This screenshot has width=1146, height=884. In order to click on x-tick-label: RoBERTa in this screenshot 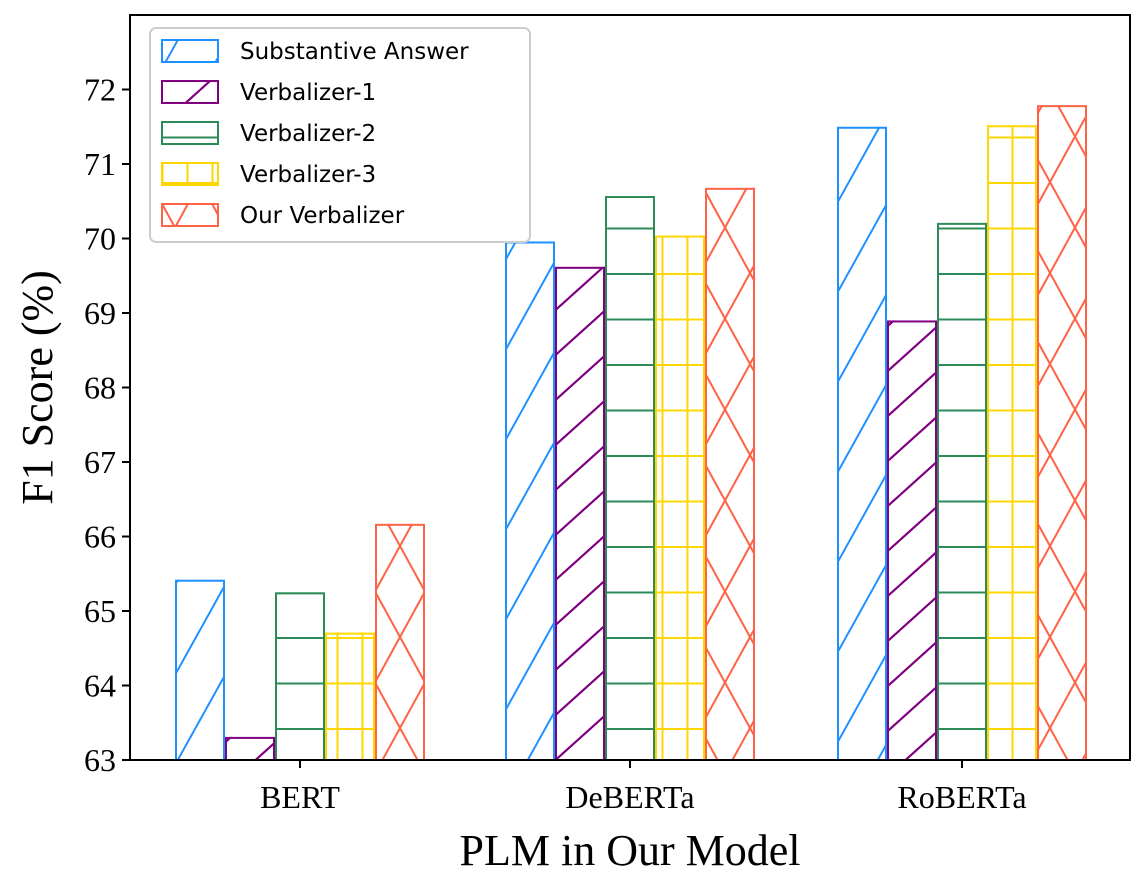, I will do `click(961, 797)`.